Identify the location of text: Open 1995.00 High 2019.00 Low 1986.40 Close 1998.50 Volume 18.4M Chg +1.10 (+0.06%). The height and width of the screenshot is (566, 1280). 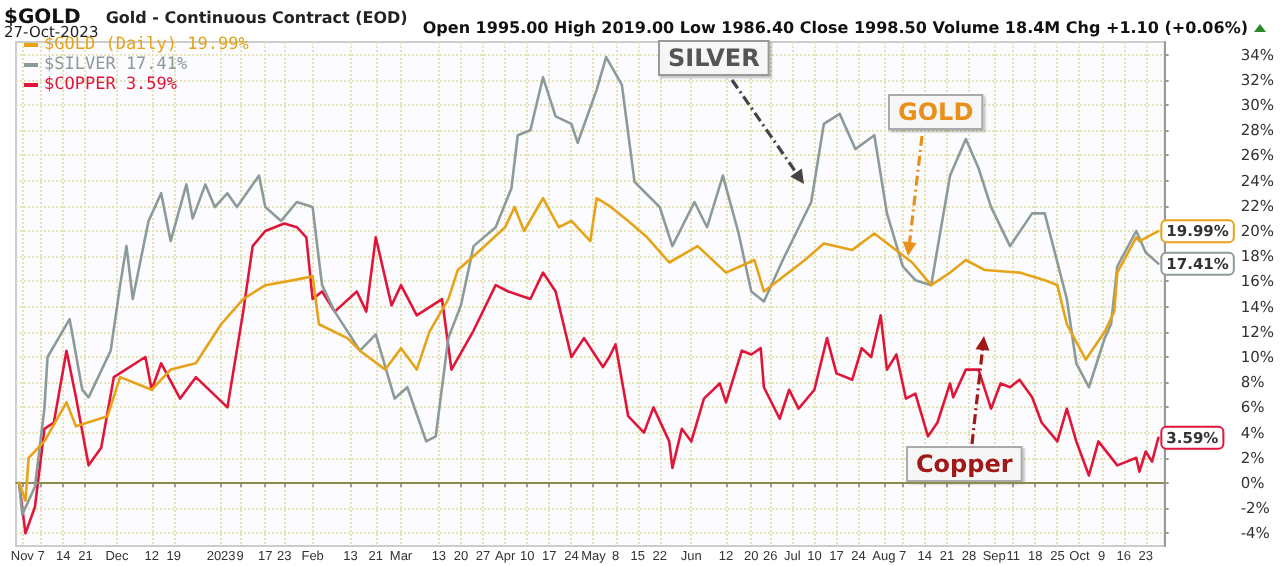
(835, 28).